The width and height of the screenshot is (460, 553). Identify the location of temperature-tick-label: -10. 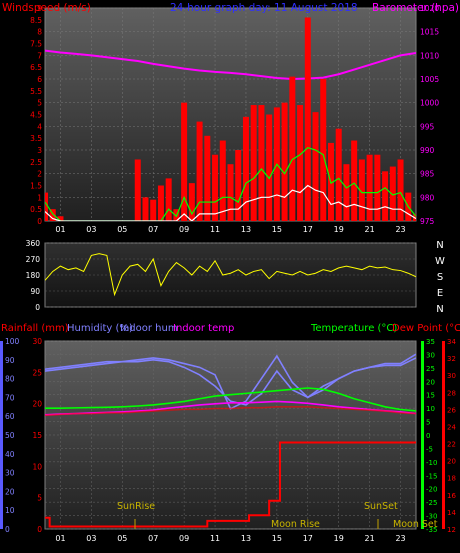
(431, 463).